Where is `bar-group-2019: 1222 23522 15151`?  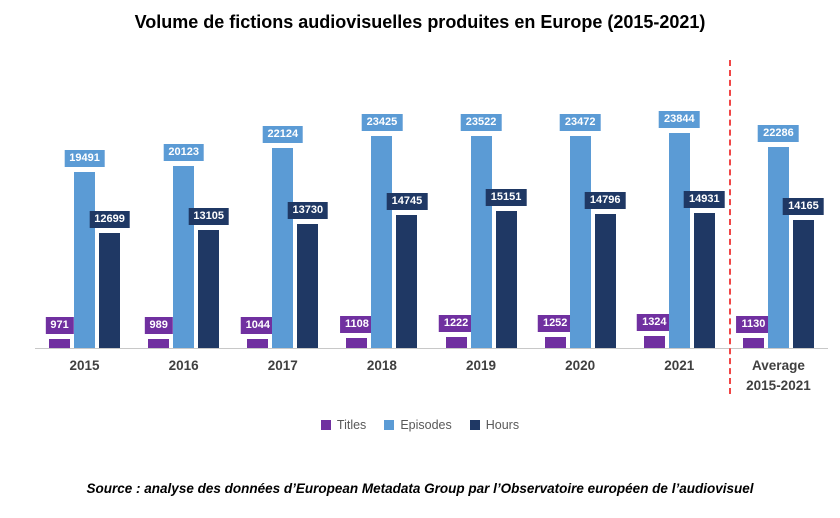 bar-group-2019: 1222 23522 15151 is located at coordinates (481, 208).